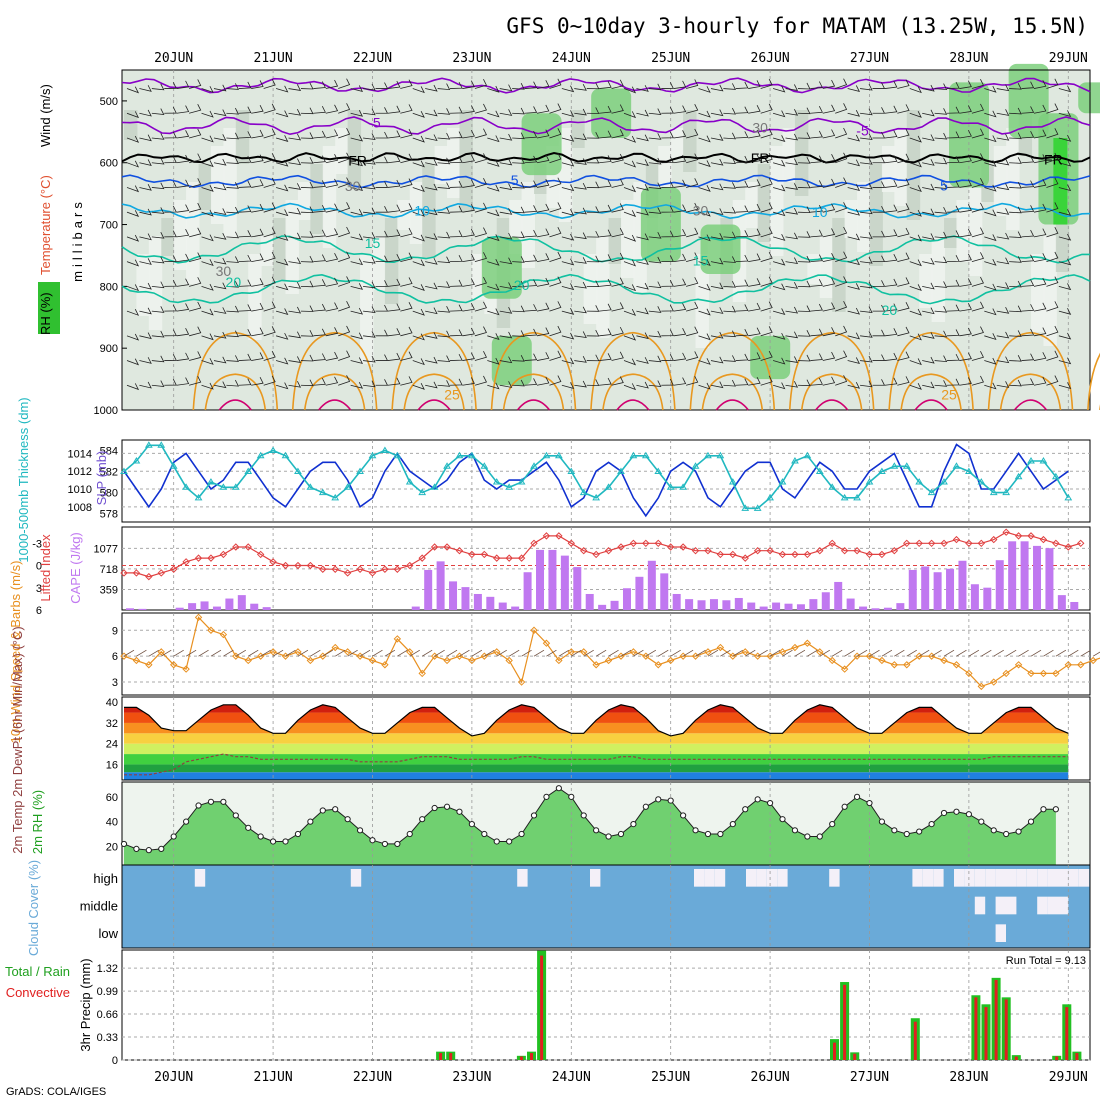 This screenshot has height=1100, width=1100. What do you see at coordinates (606, 906) in the screenshot?
I see `cloud-bg` at bounding box center [606, 906].